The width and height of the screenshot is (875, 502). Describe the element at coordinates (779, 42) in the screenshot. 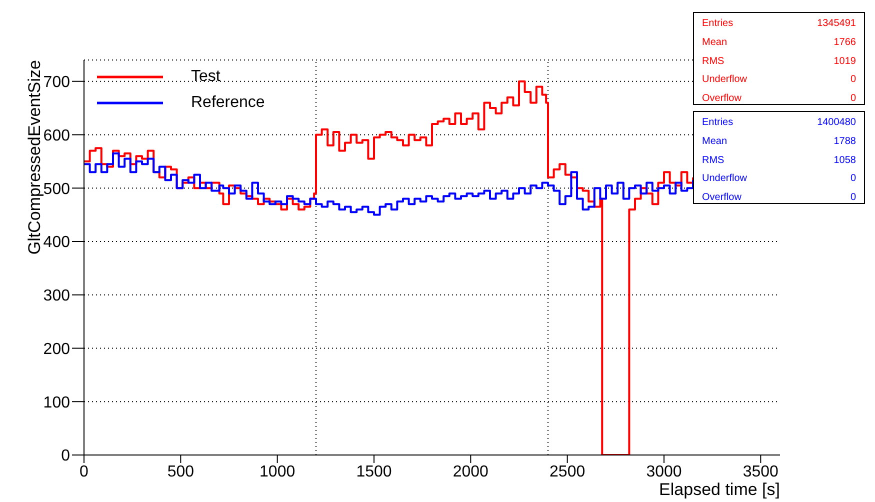

I see `text: Mean 1766` at that location.